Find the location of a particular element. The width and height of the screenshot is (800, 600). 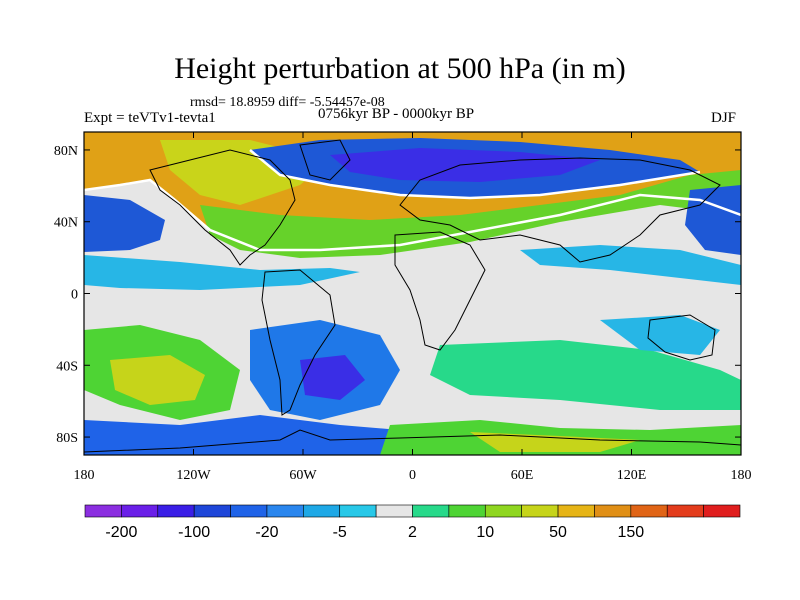

lat-tick-label: 40N is located at coordinates (66, 223).